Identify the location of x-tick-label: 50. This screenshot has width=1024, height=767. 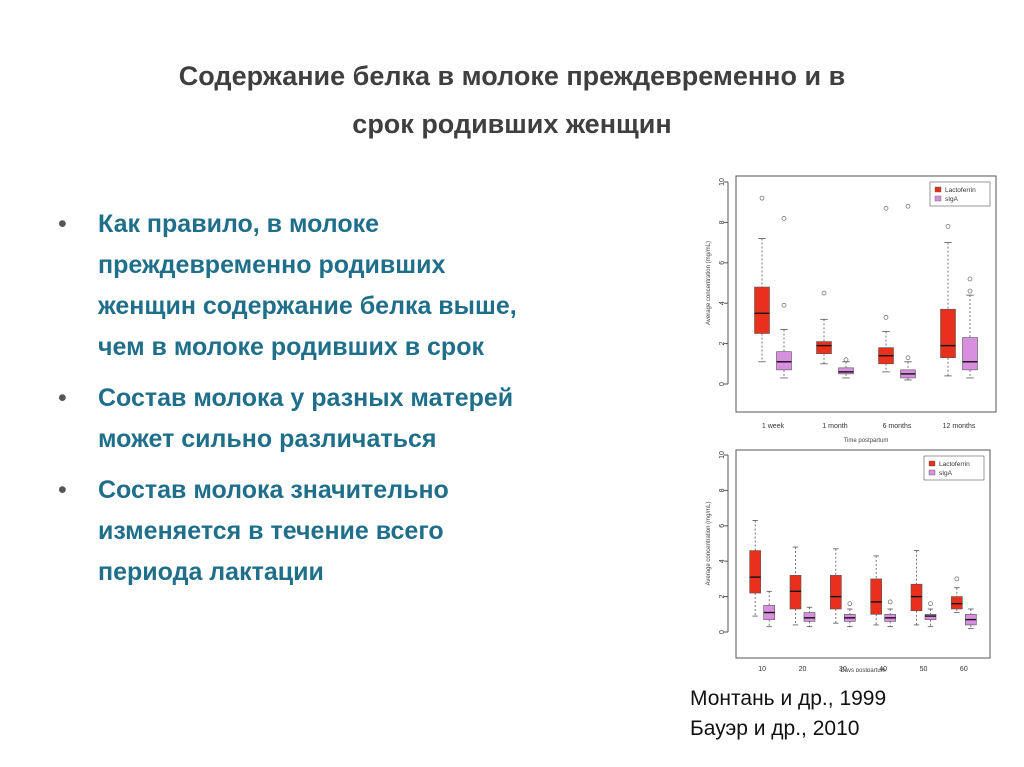
(924, 669).